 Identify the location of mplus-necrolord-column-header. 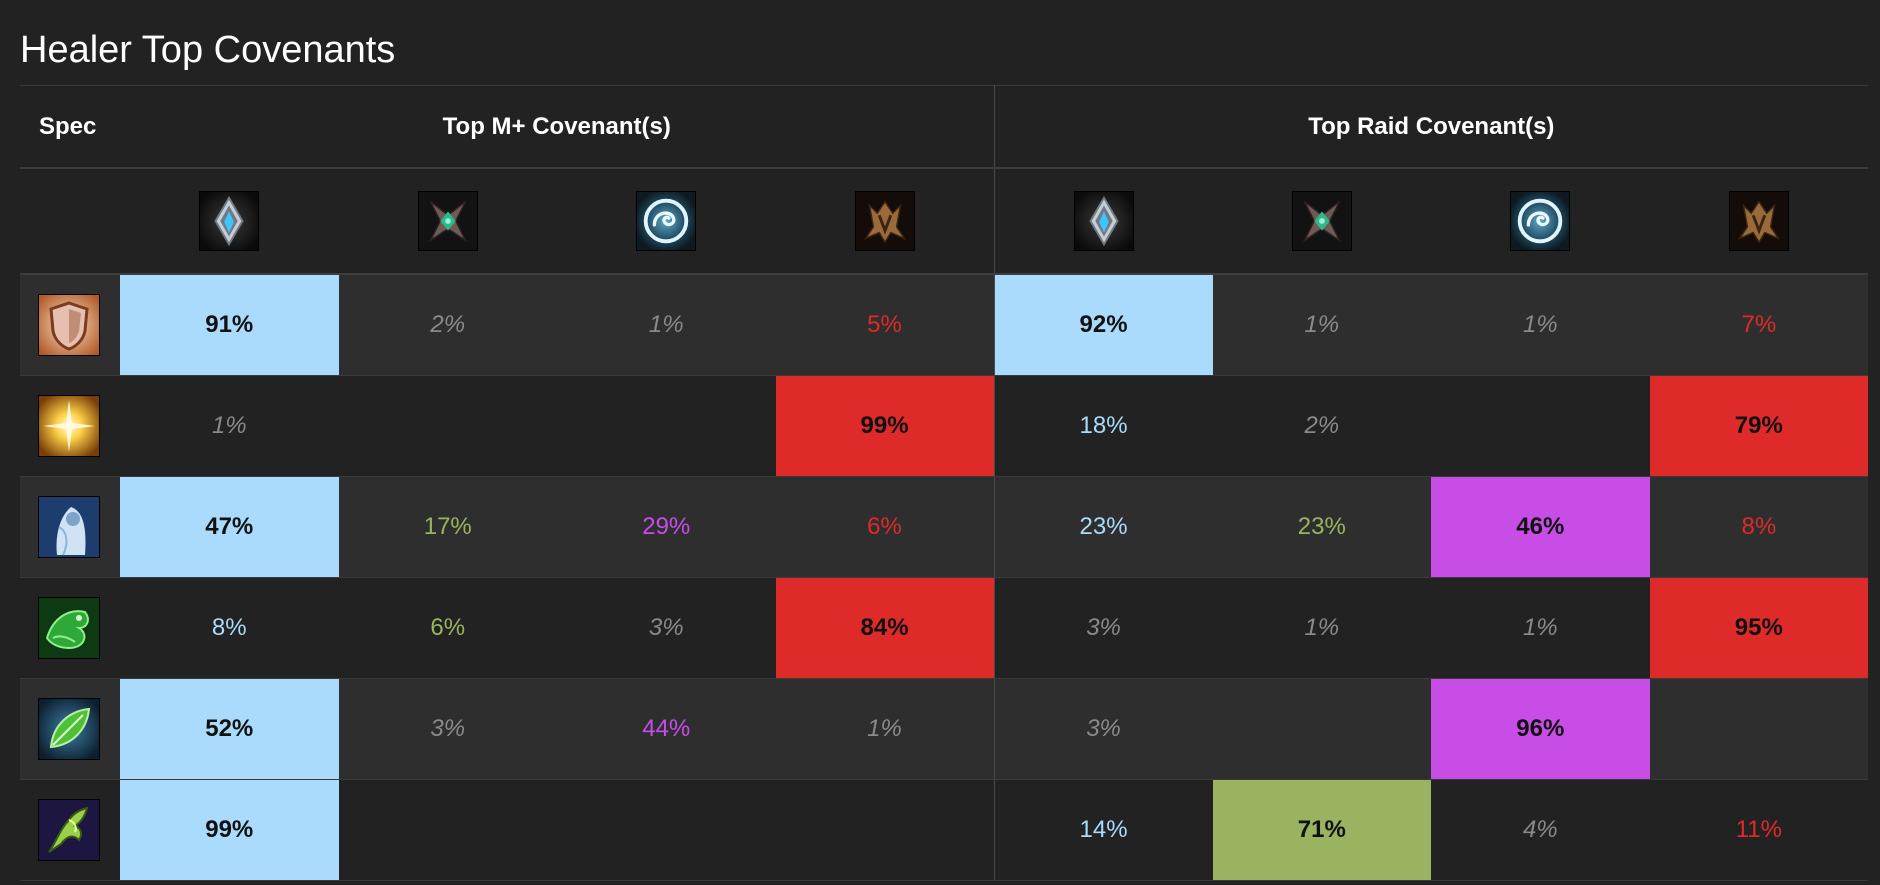
(447, 221).